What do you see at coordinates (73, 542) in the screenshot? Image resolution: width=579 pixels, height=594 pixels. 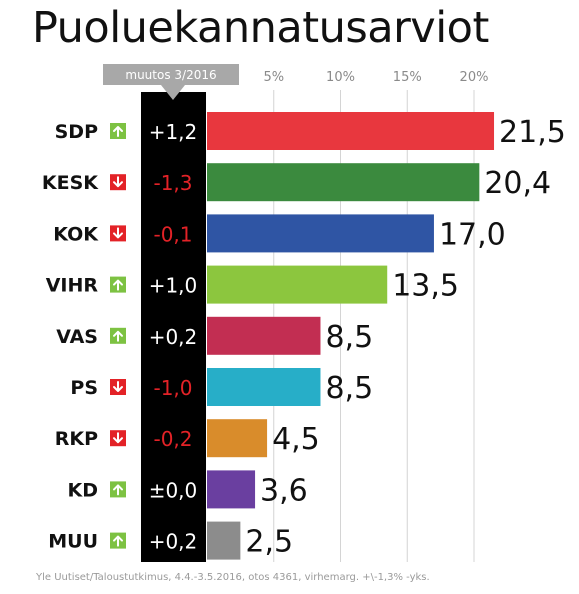 I see `party-label-muu: MUU` at bounding box center [73, 542].